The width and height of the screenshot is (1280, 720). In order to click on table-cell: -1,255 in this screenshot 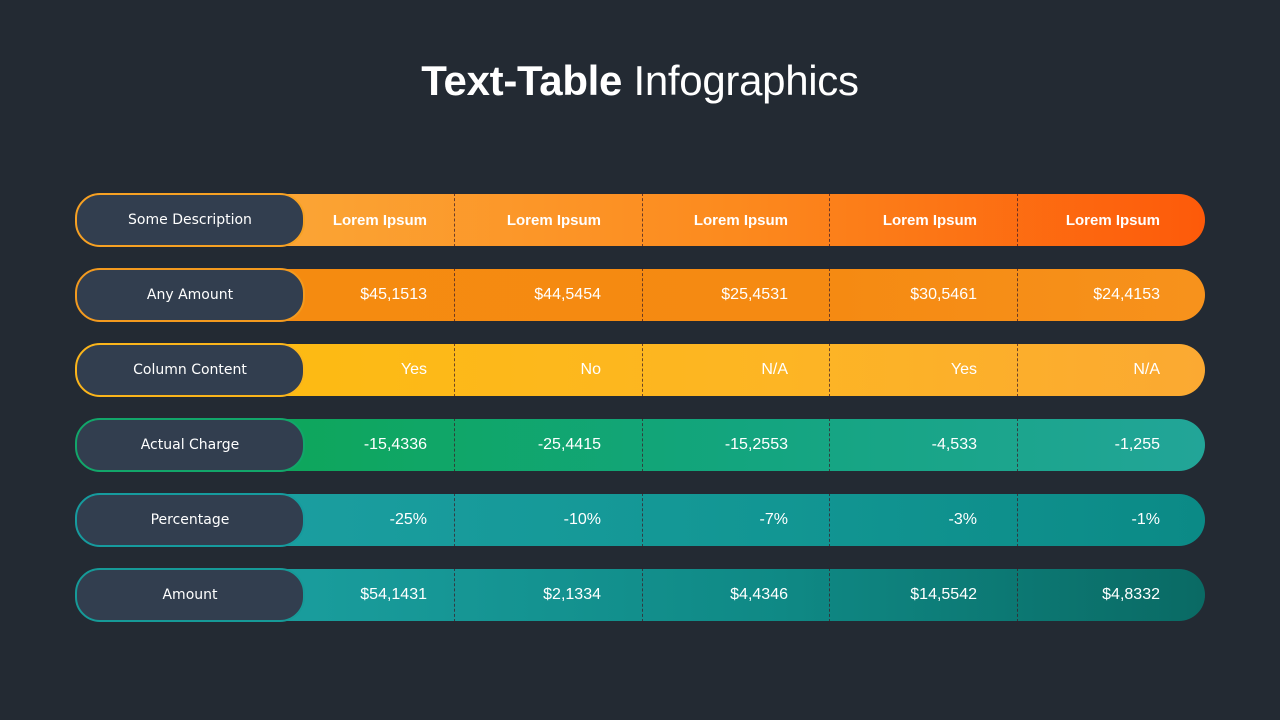, I will do `click(1137, 444)`.